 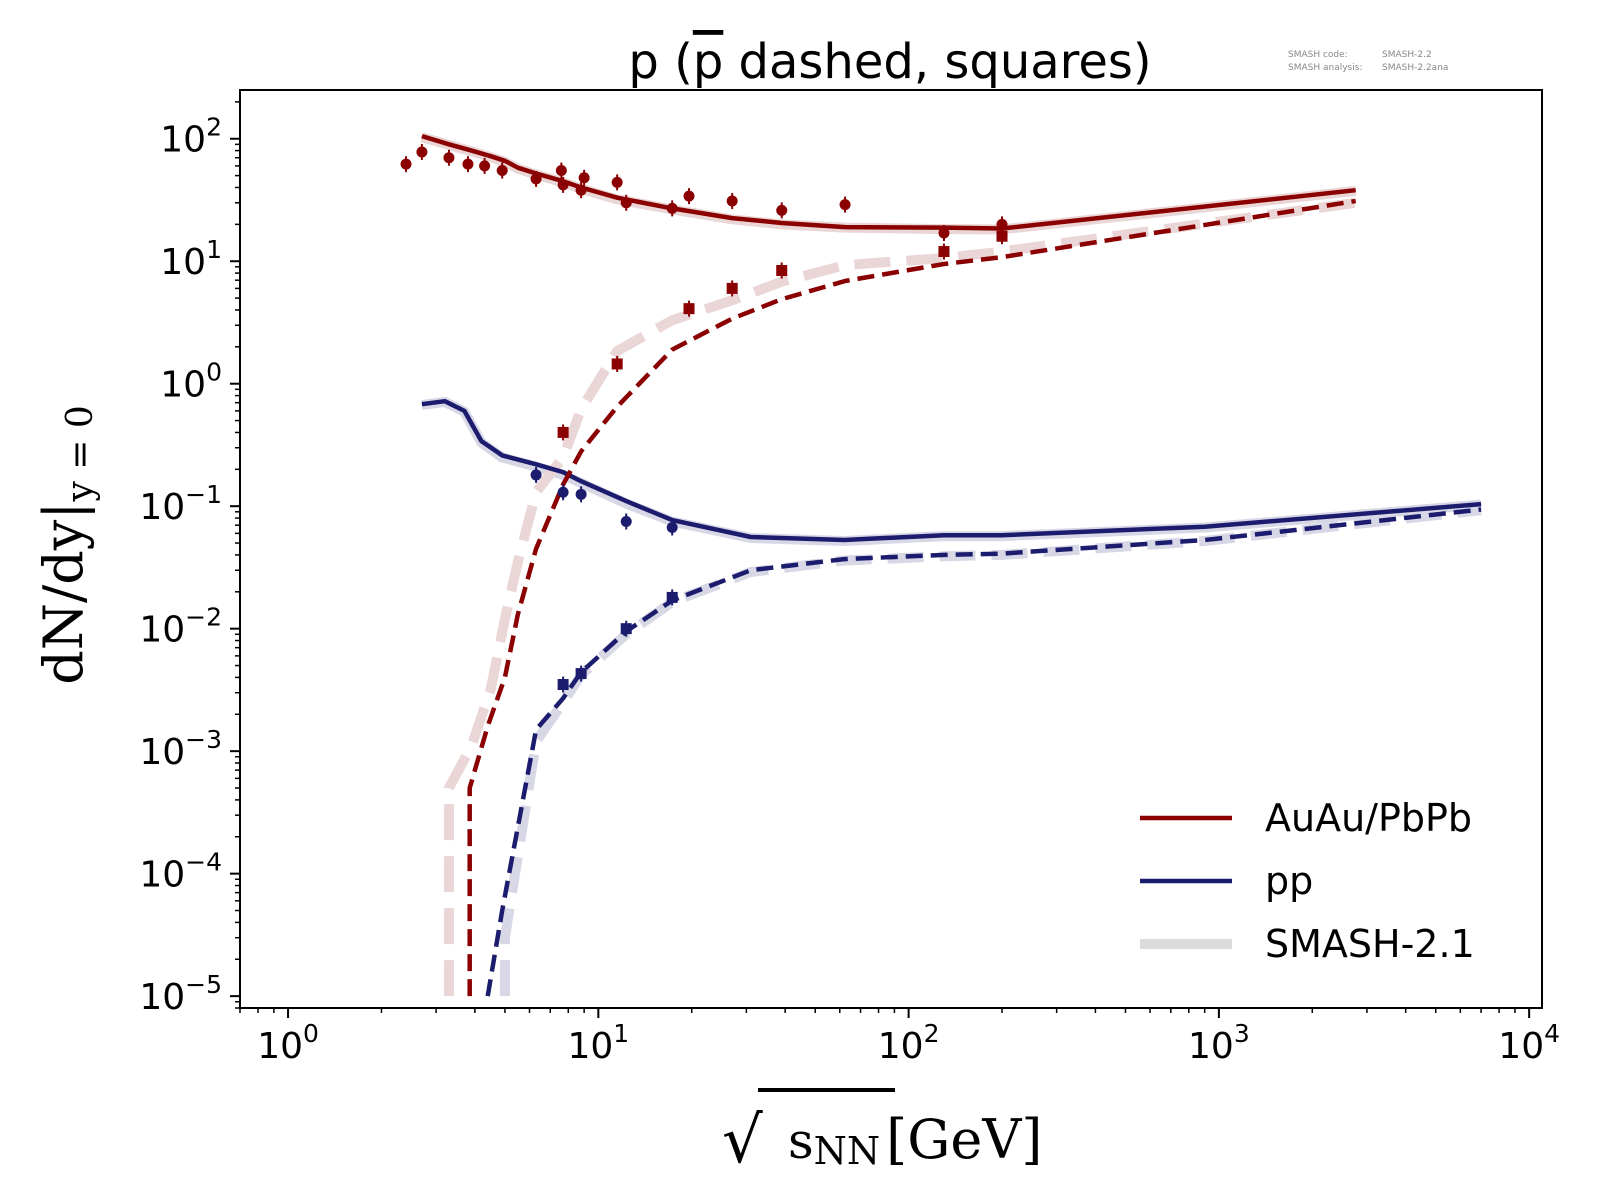 What do you see at coordinates (180, 994) in the screenshot?
I see `y-tick-label: 10⁻⁵` at bounding box center [180, 994].